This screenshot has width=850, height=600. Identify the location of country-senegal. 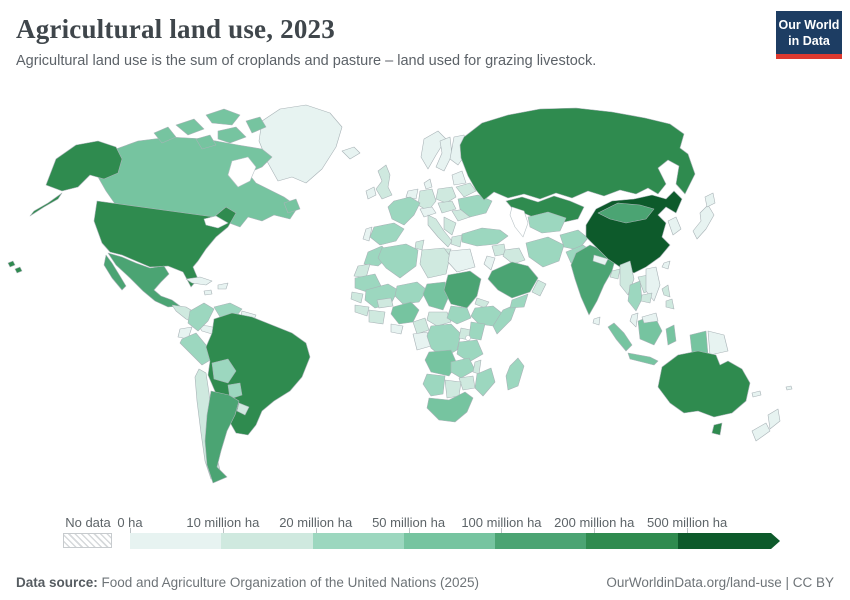
(357, 297).